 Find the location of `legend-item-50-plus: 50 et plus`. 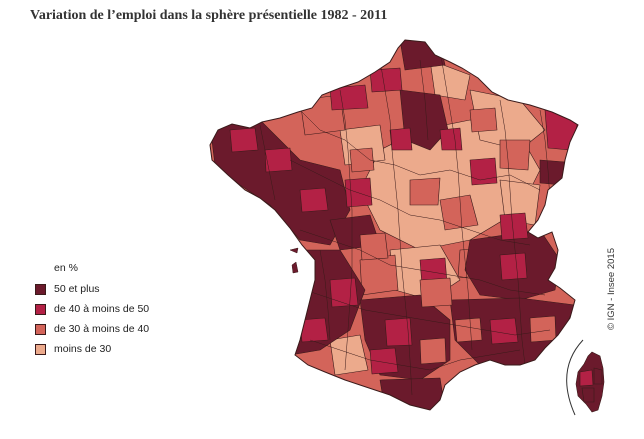

legend-item-50-plus: 50 et plus is located at coordinates (92, 289).